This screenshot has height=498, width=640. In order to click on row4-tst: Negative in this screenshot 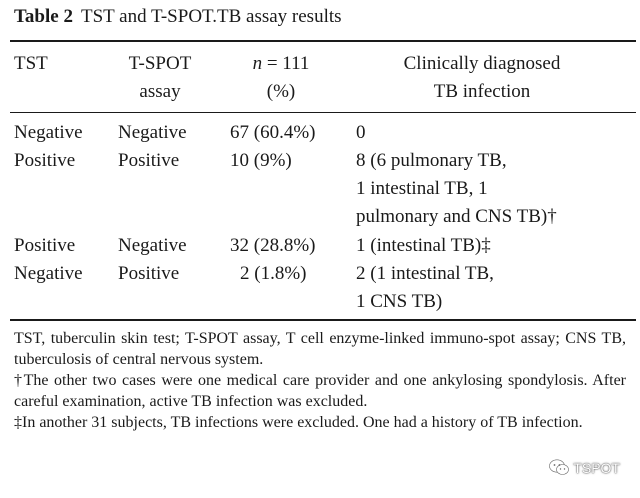, I will do `click(48, 273)`.